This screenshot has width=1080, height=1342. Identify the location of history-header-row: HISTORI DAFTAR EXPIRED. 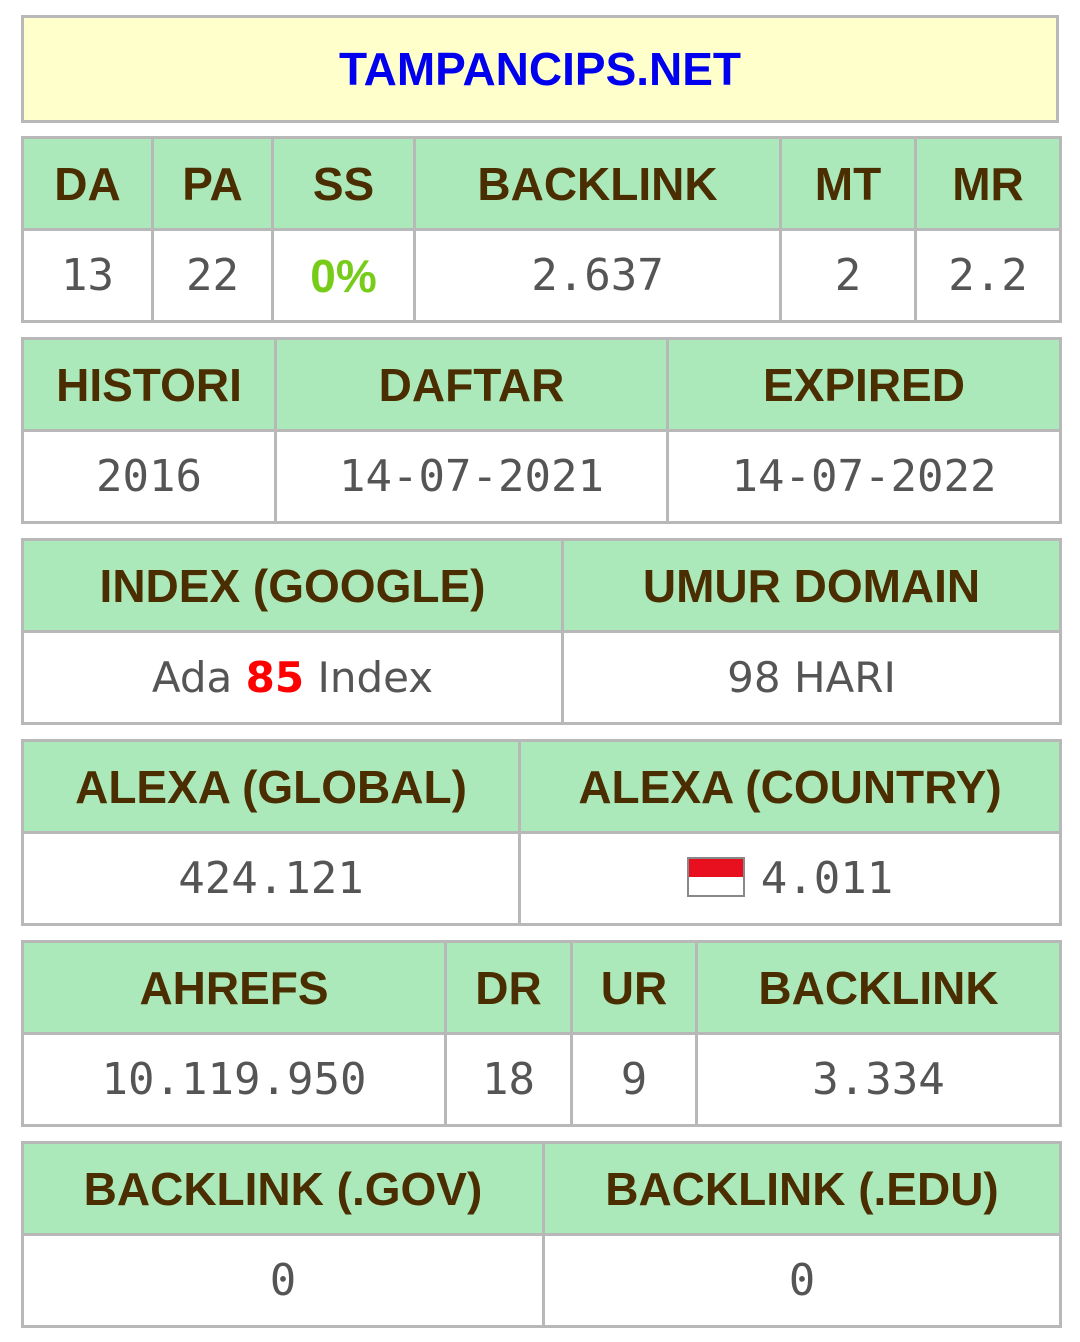
(541, 384).